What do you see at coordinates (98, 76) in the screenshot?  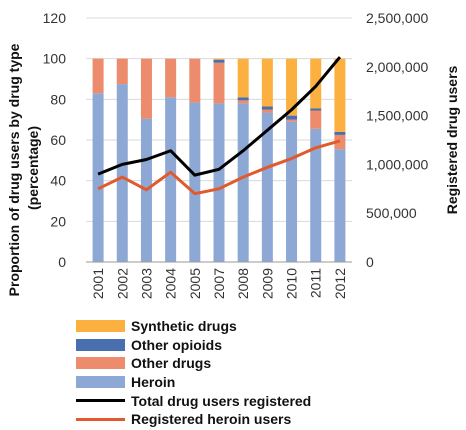 I see `bar-other-drugs-2001` at bounding box center [98, 76].